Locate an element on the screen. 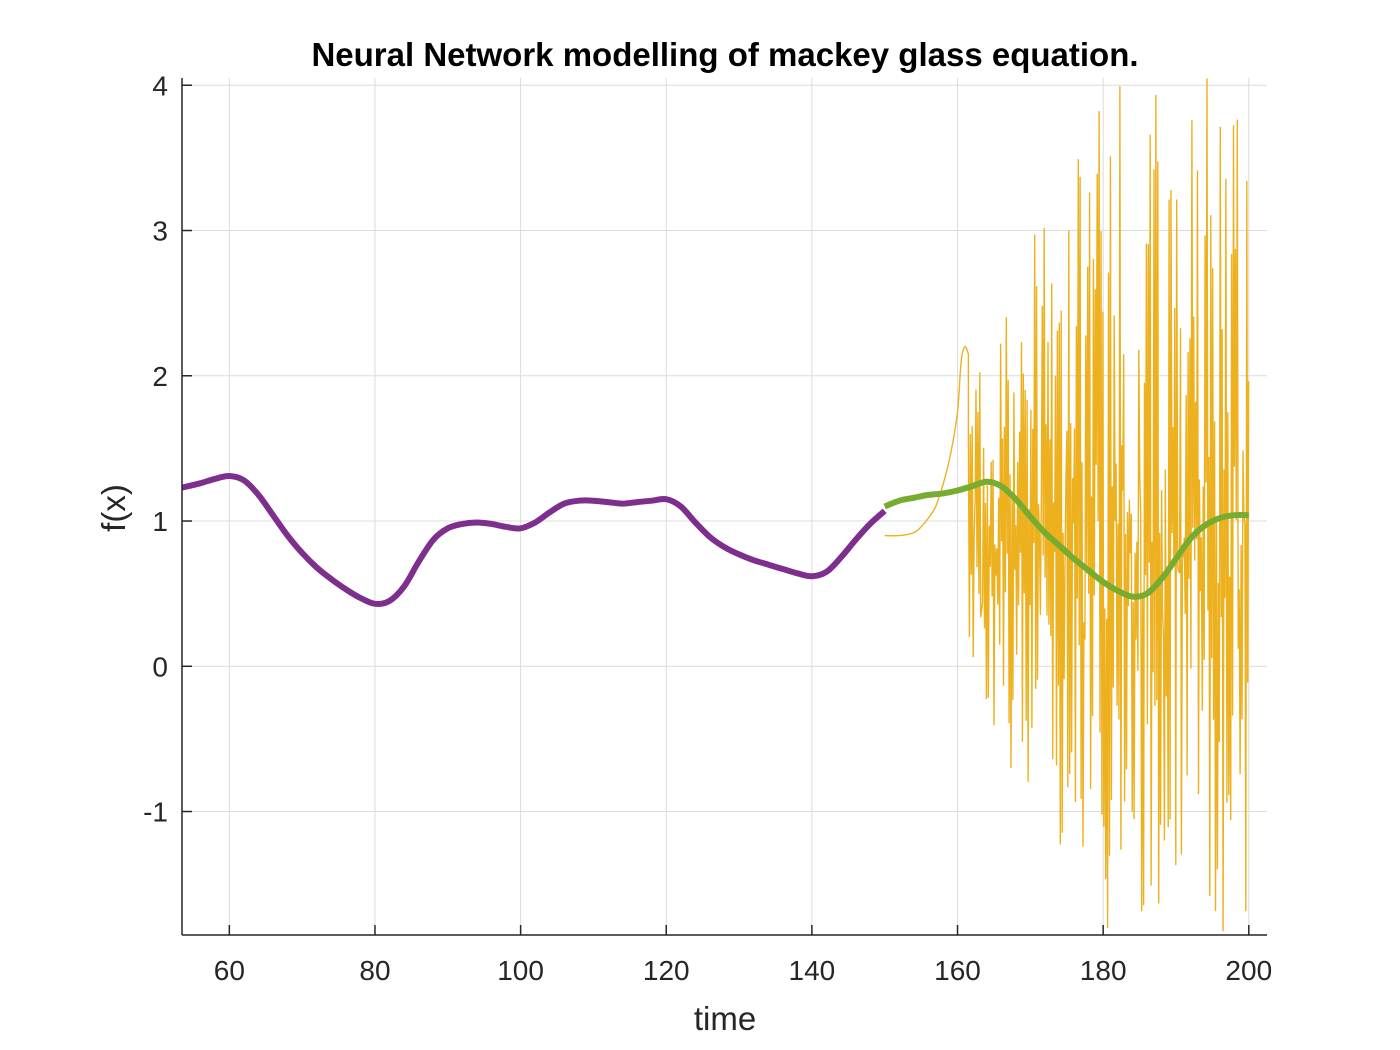 The height and width of the screenshot is (1050, 1400). y-tick-label-5: 4 is located at coordinates (160, 85).